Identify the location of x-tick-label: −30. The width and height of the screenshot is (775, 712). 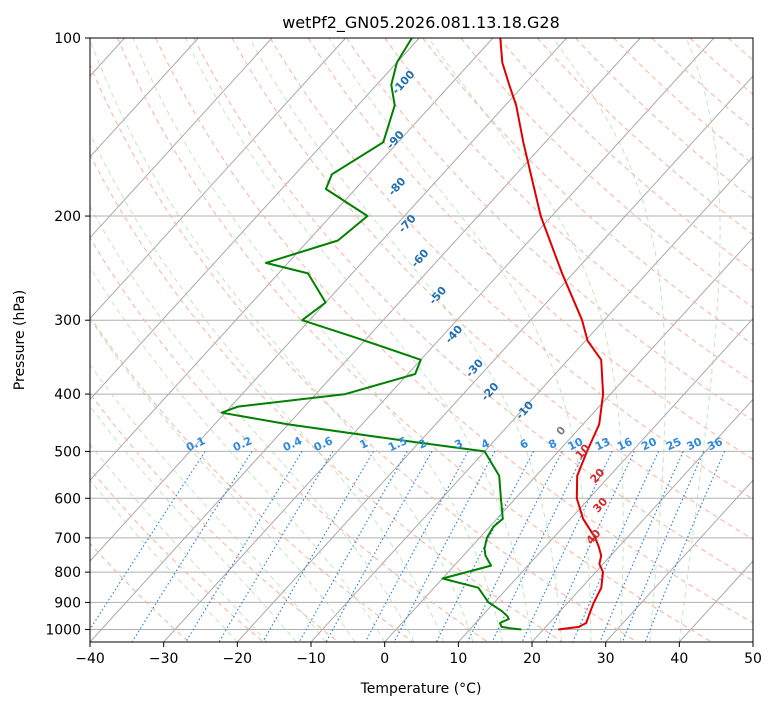
(164, 659).